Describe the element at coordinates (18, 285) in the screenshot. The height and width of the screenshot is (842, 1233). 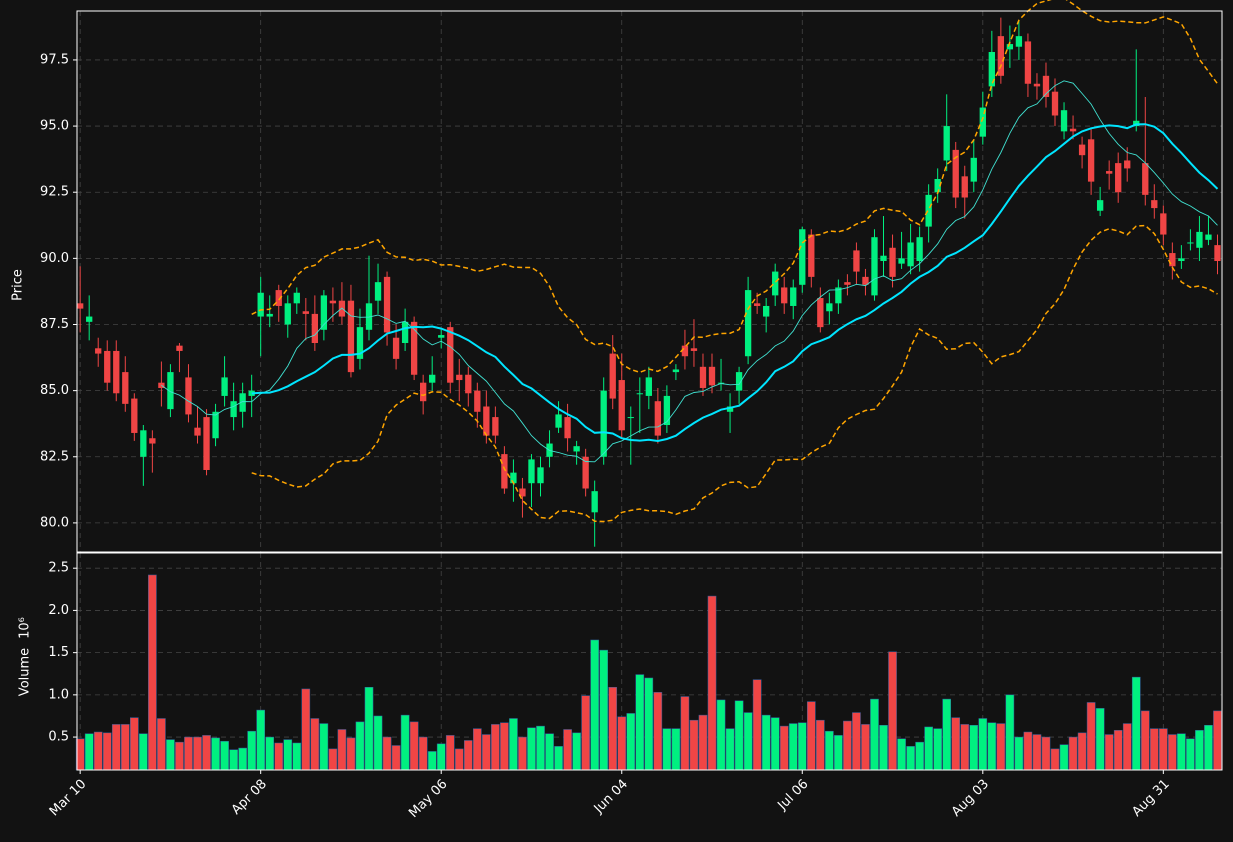
I see `y-axis-label: Price` at that location.